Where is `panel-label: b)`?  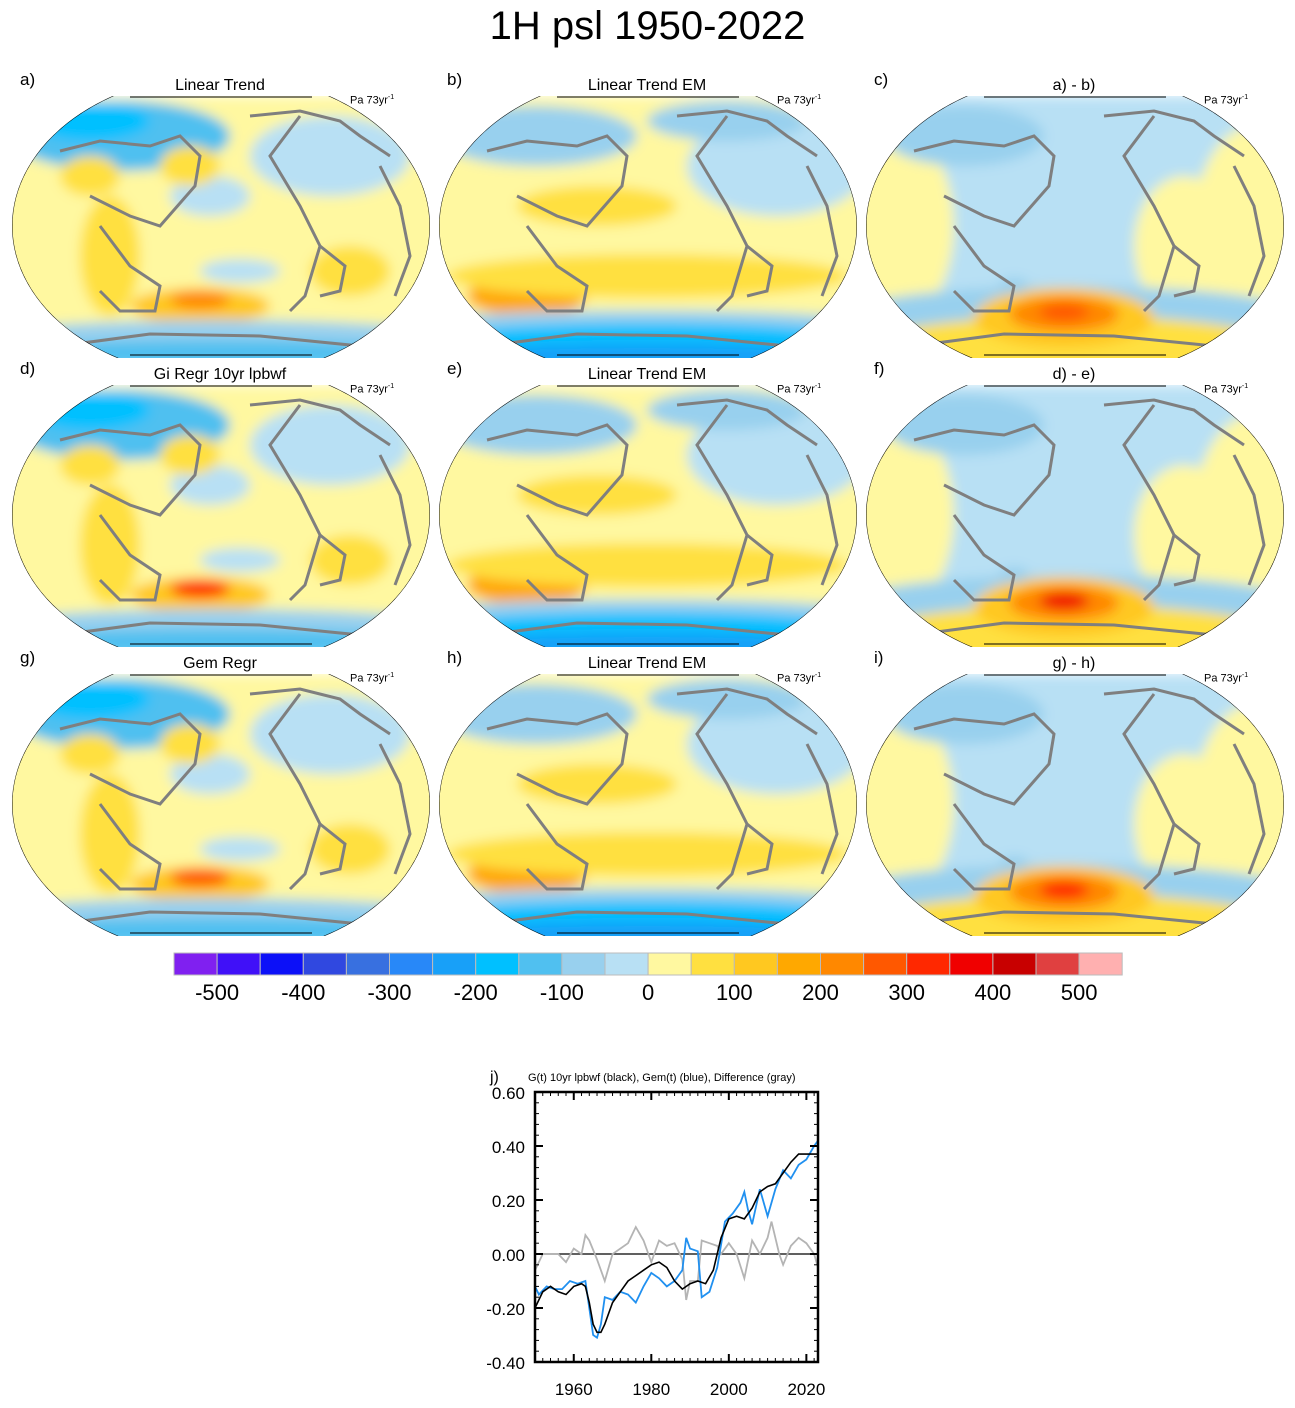
panel-label: b) is located at coordinates (455, 79).